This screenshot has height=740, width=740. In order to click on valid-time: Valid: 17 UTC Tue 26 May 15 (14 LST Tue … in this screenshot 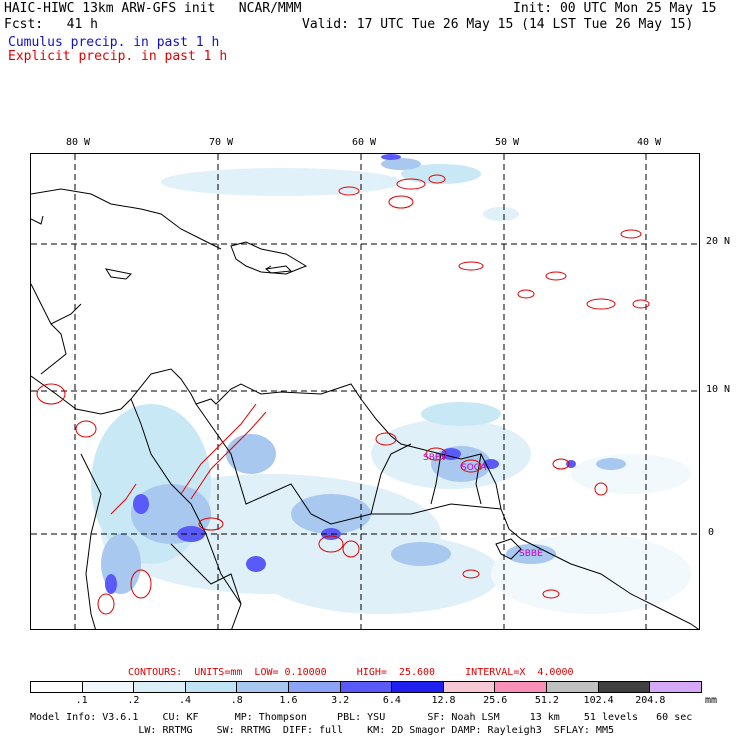, I will do `click(498, 24)`.